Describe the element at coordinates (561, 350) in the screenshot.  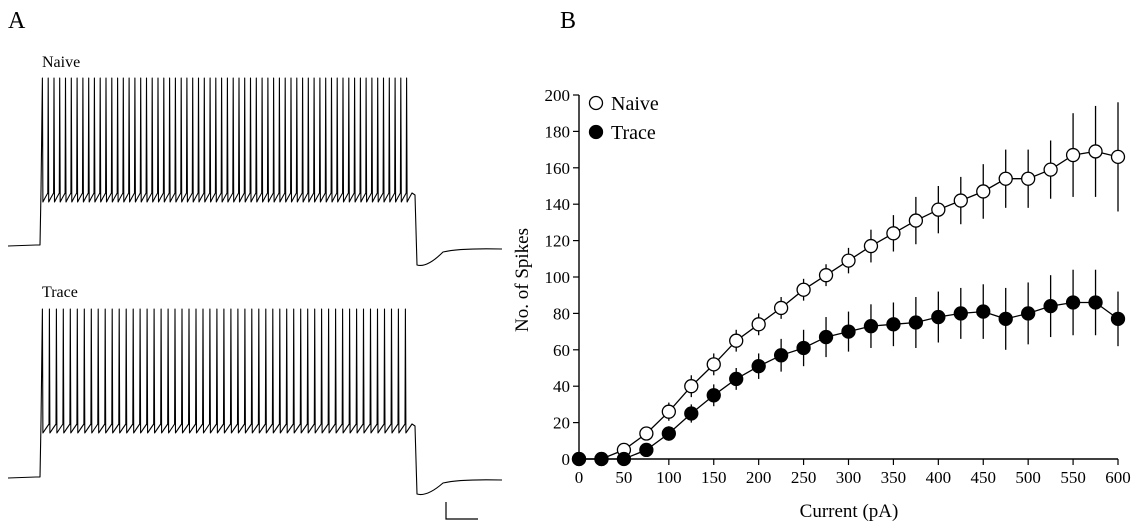
I see `y-tick-label: 60` at that location.